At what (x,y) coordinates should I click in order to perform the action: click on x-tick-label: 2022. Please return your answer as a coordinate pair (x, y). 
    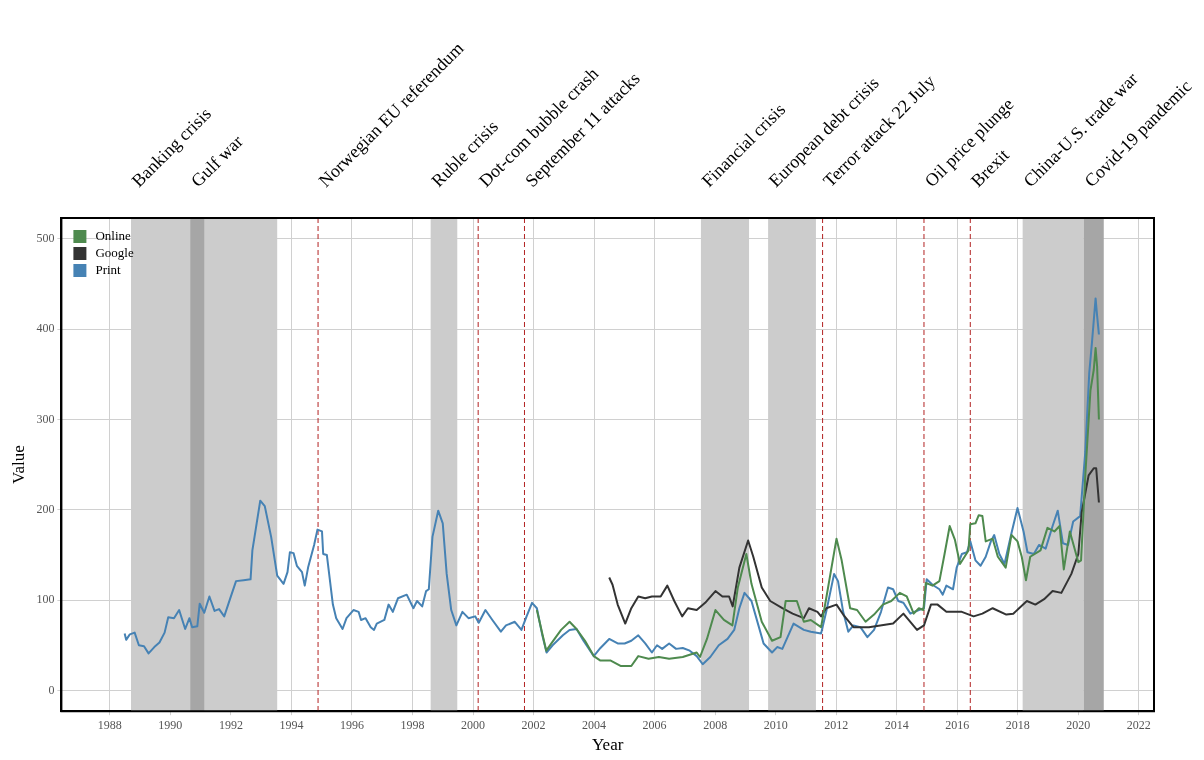
    Looking at the image, I should click on (1138, 724).